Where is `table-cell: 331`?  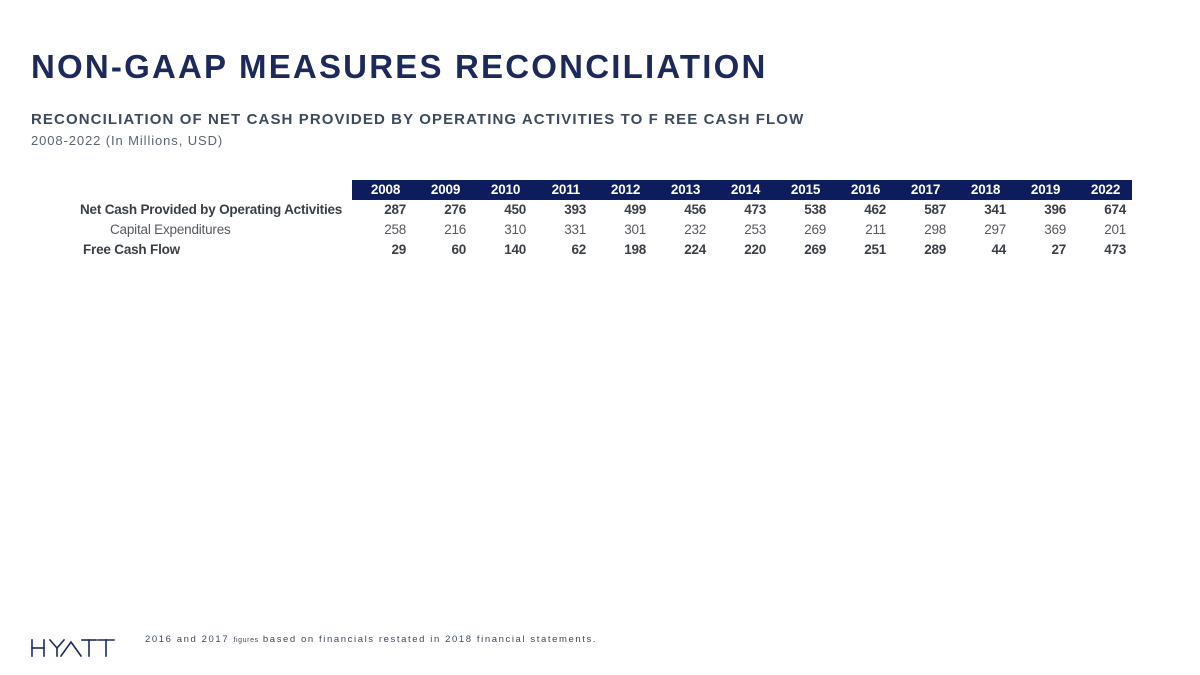
table-cell: 331 is located at coordinates (575, 229).